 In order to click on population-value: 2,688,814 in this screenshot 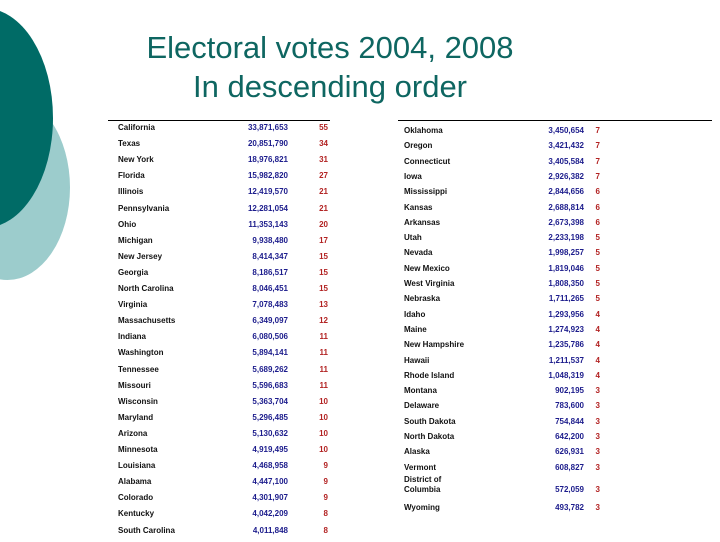, I will do `click(566, 207)`.